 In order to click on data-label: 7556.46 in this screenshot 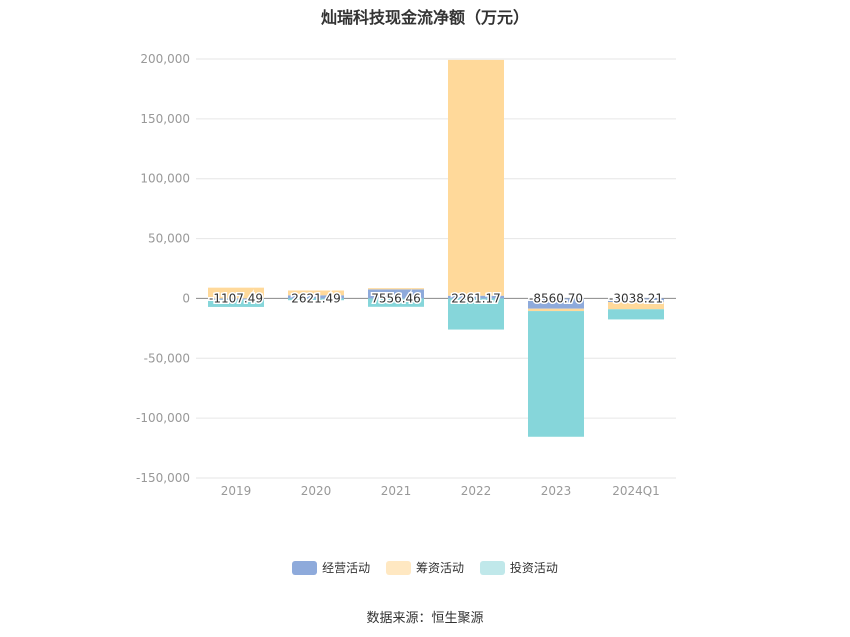, I will do `click(396, 298)`.